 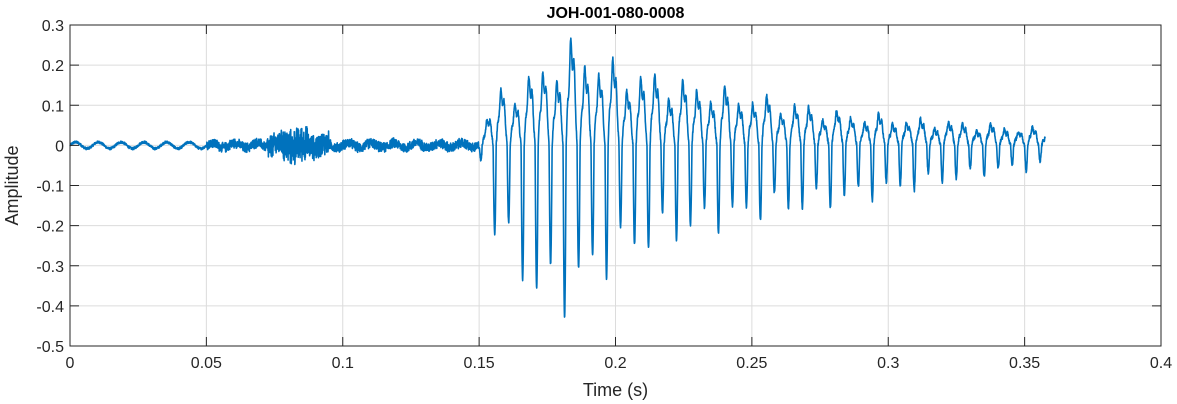 What do you see at coordinates (751, 363) in the screenshot?
I see `x-tick-label: 0.25` at bounding box center [751, 363].